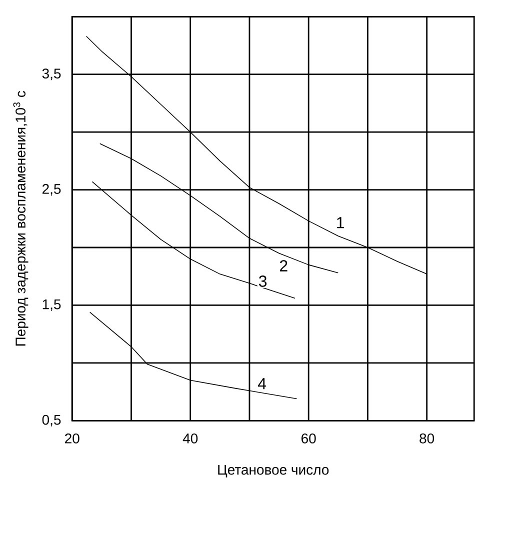  Describe the element at coordinates (284, 266) in the screenshot. I see `series-label: 2` at that location.